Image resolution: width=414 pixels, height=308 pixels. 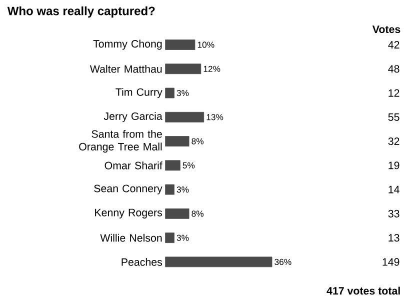 What do you see at coordinates (386, 30) in the screenshot?
I see `text: Votes` at bounding box center [386, 30].